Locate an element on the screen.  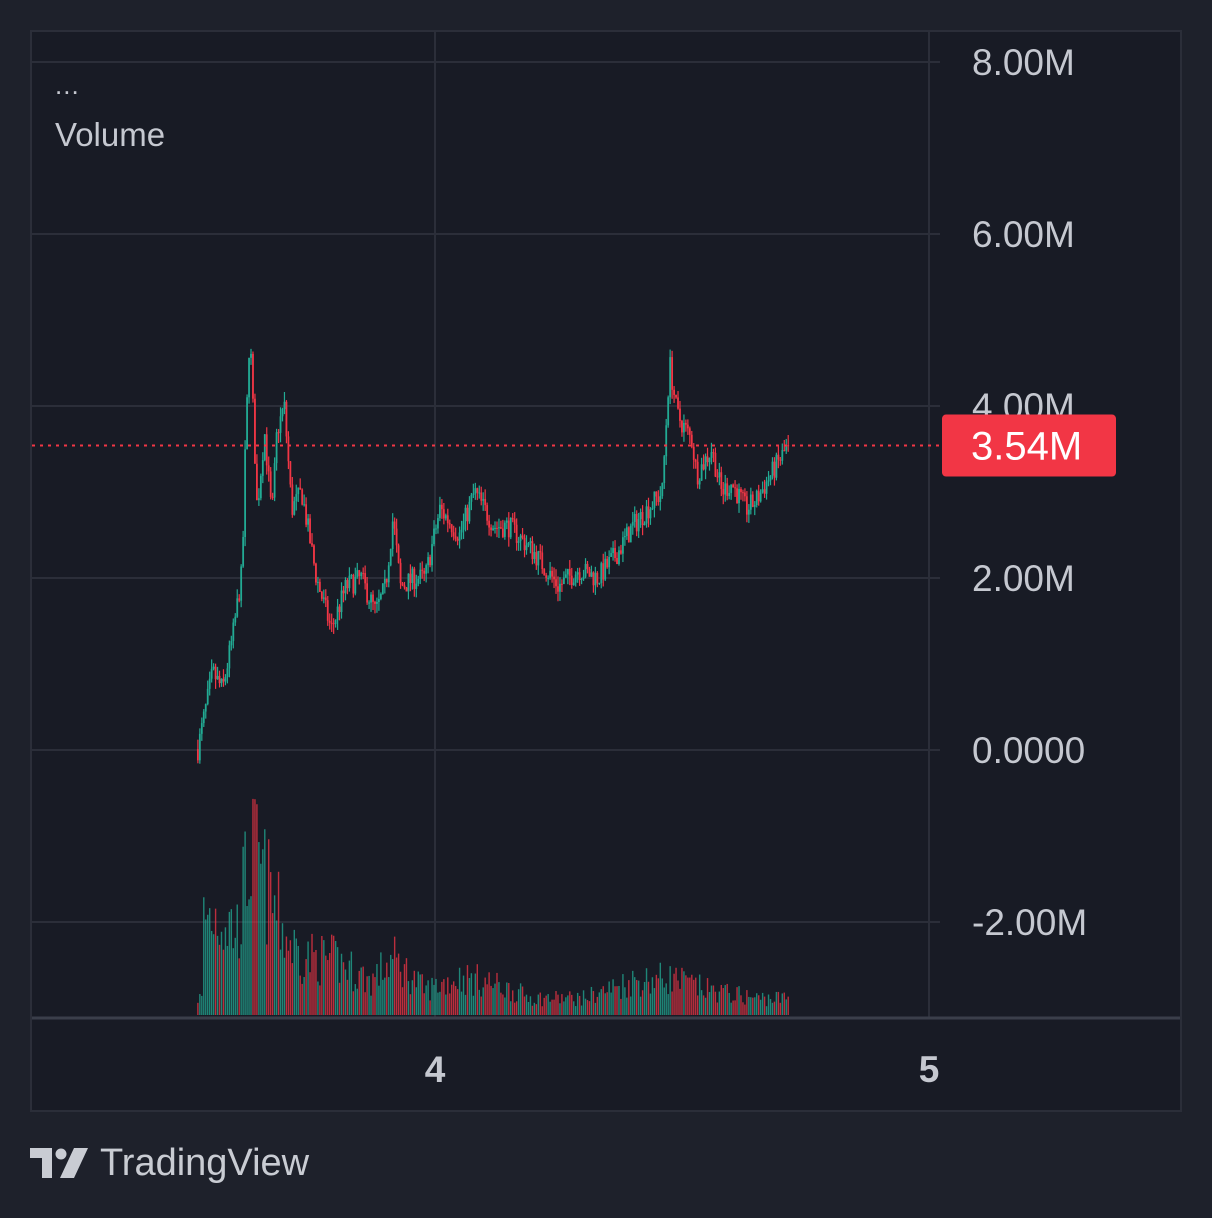
x-tick-label: 5 is located at coordinates (929, 1069).